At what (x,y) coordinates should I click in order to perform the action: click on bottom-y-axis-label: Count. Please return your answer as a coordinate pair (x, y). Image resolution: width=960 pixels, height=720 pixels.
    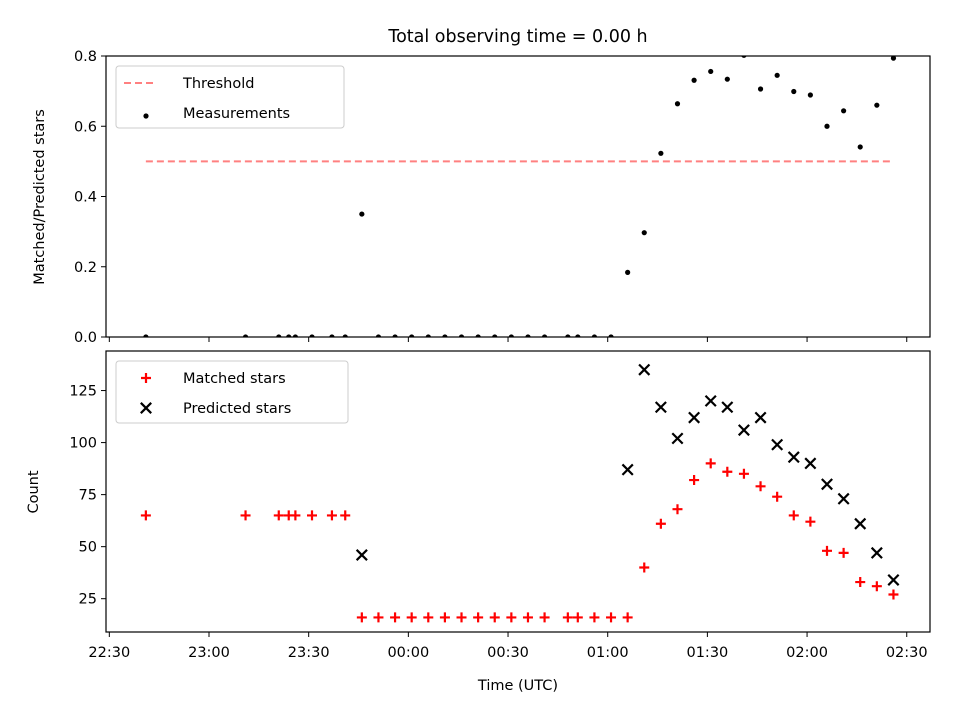
    Looking at the image, I should click on (34, 491).